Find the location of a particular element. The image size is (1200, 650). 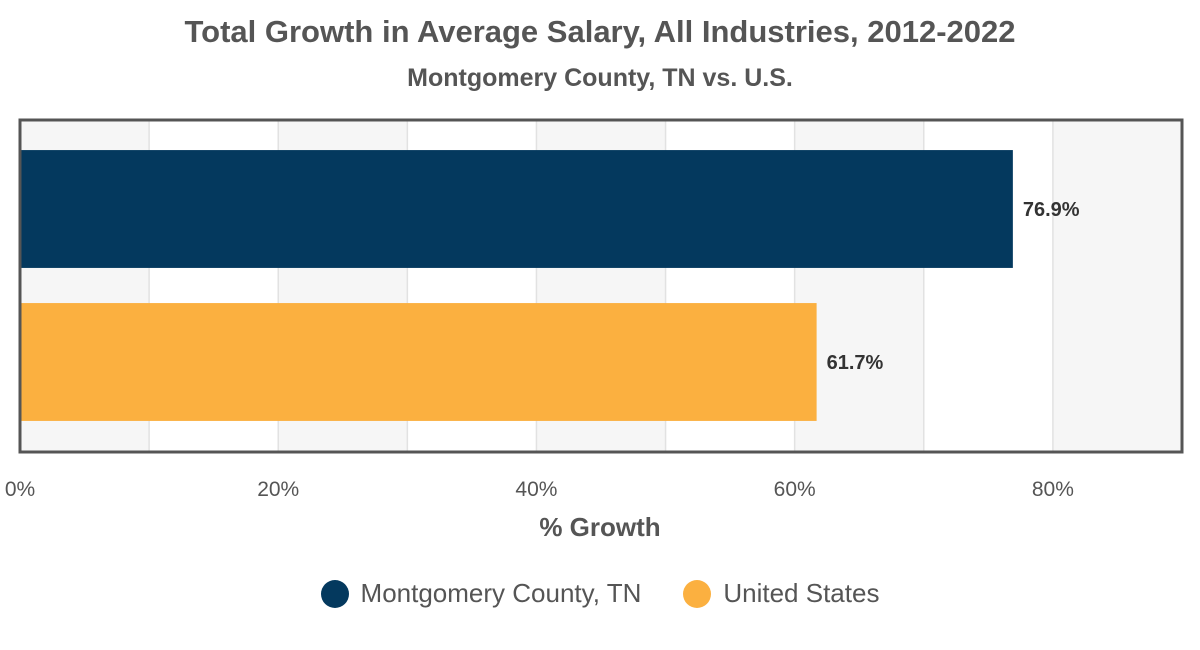

legend-item-montgomery: Montgomery County, TN is located at coordinates (481, 593).